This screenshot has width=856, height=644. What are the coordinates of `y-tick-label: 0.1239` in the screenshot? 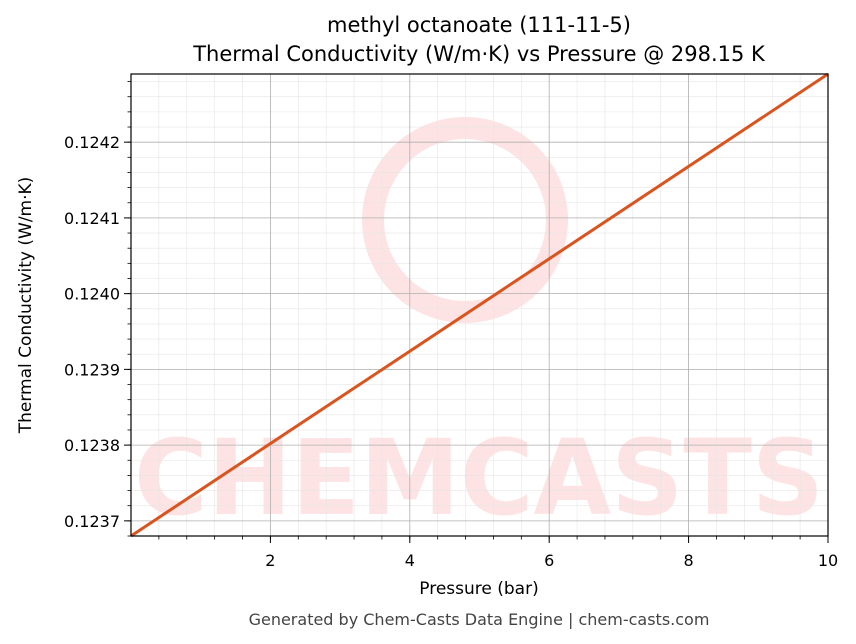 It's located at (92, 369).